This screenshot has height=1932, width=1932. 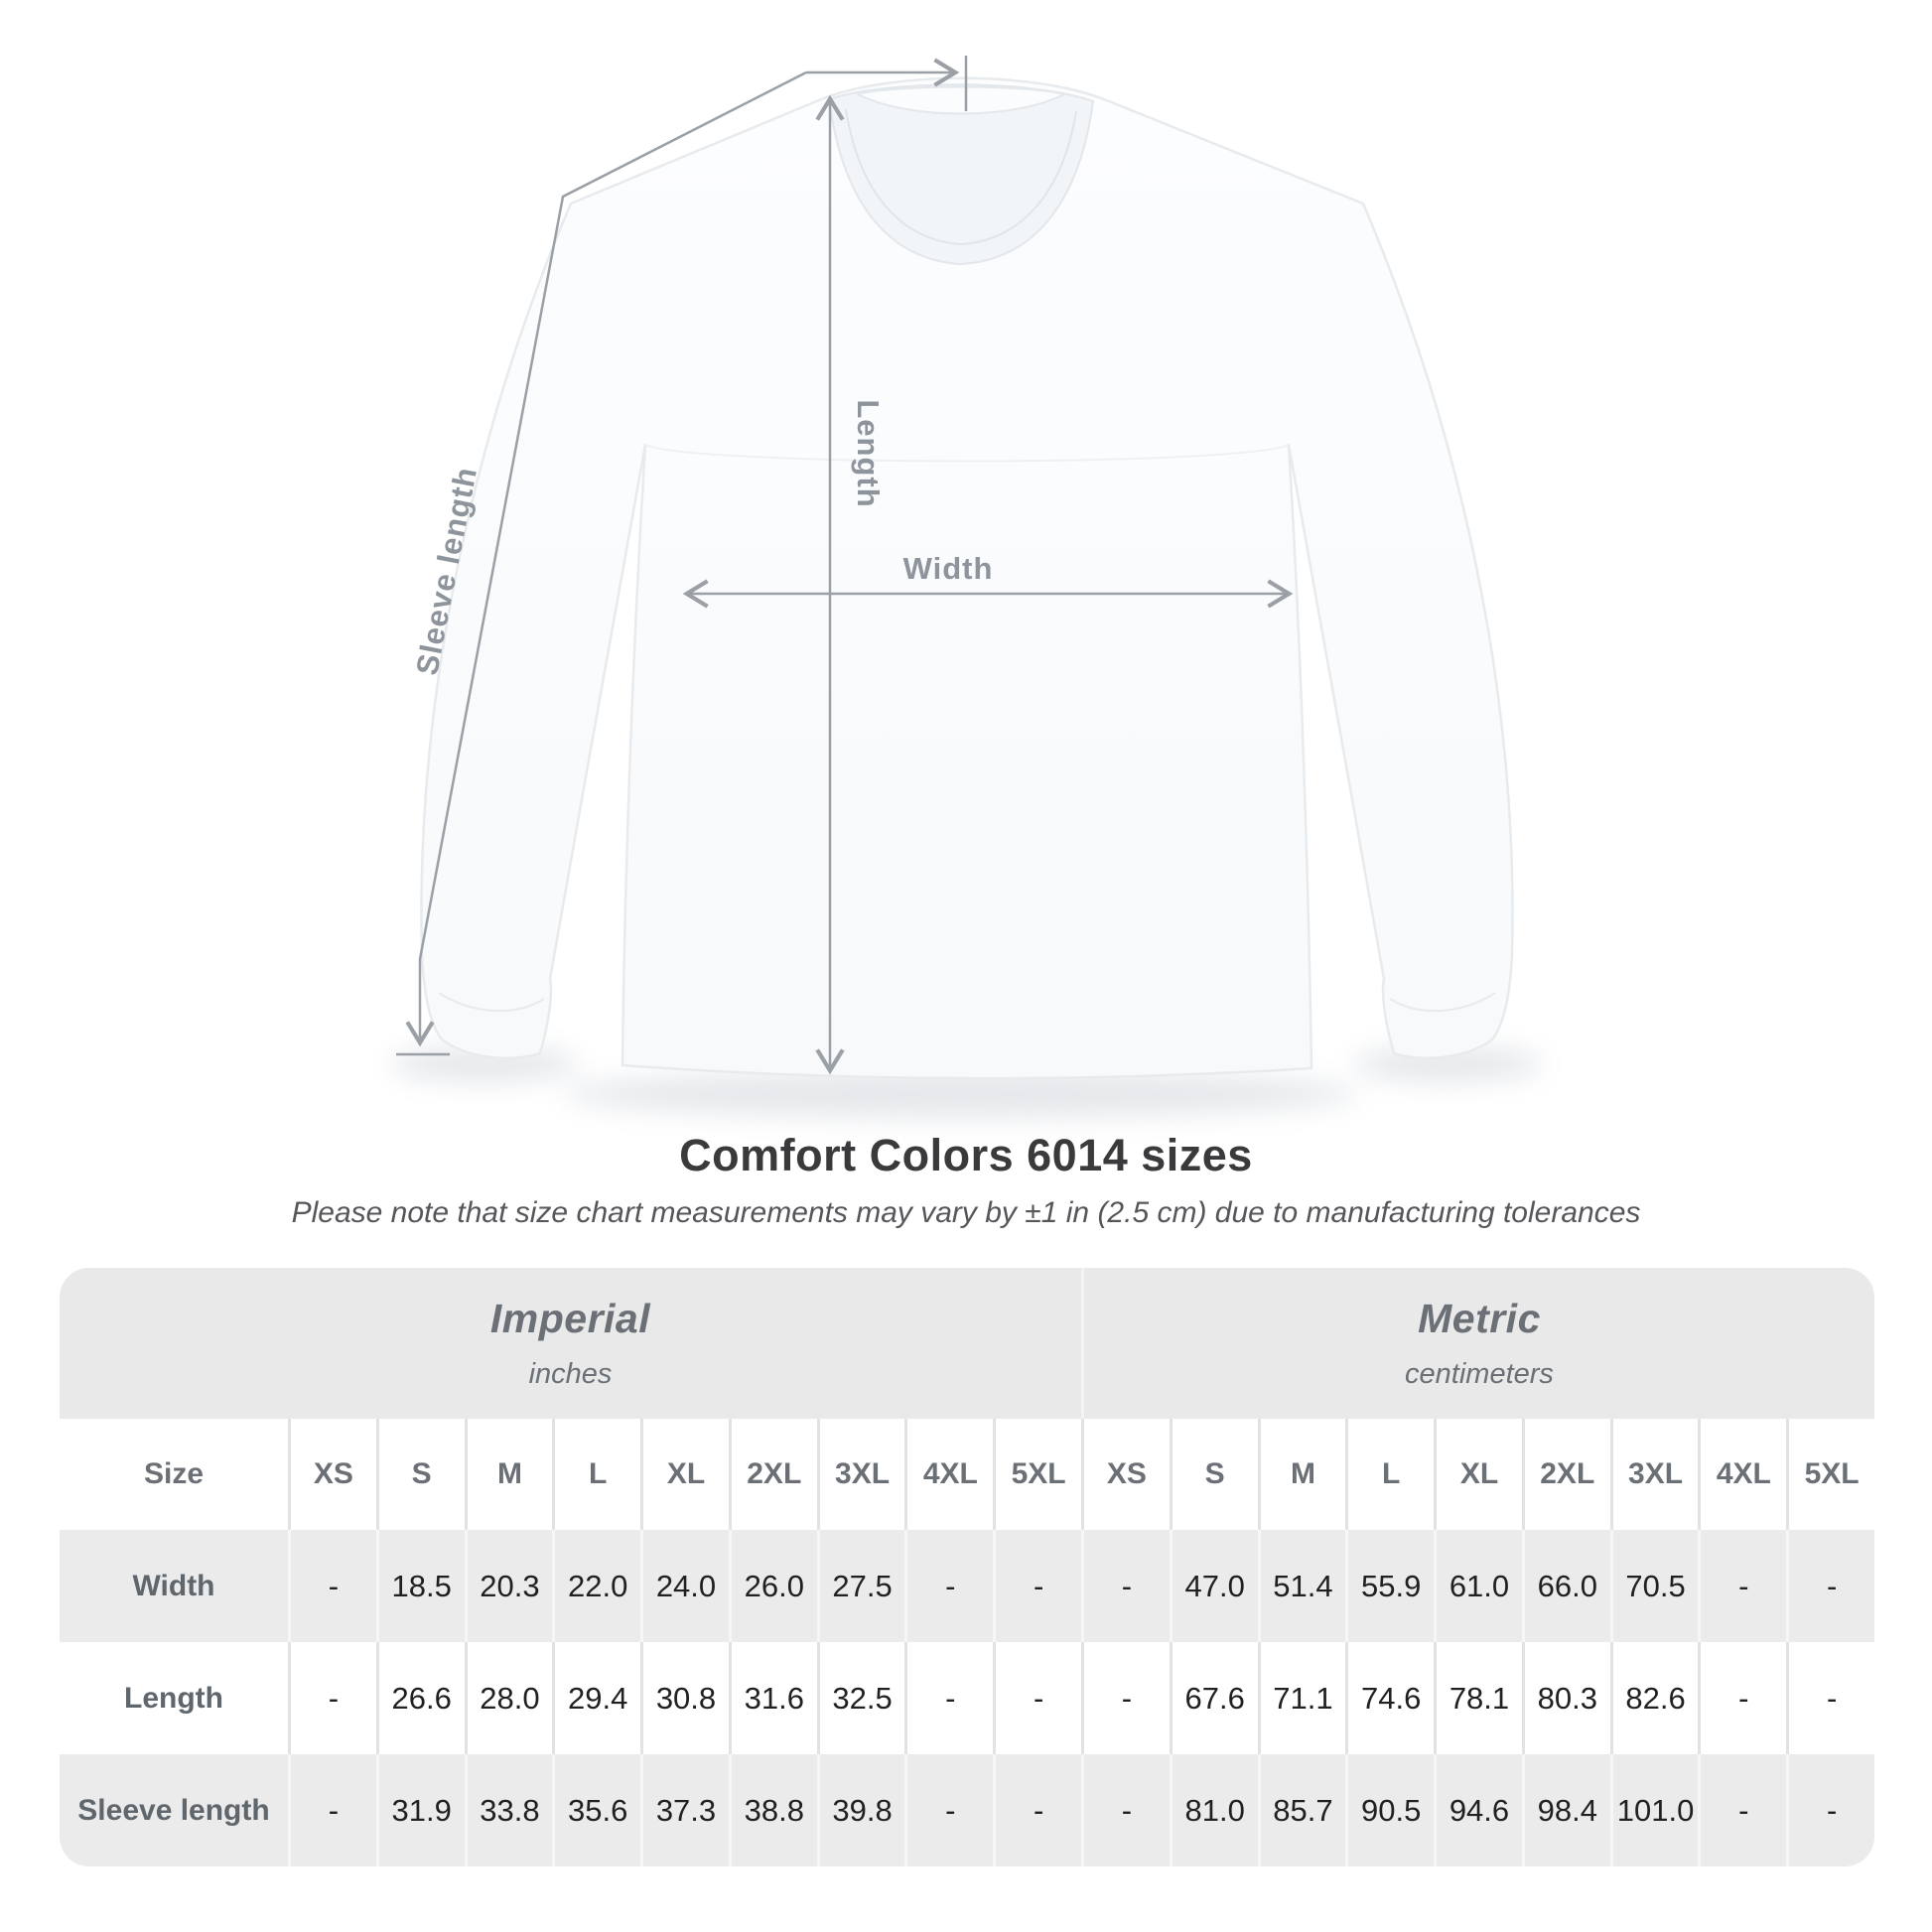 I want to click on length-metric-2xl: 80.3, so click(x=1565, y=1698).